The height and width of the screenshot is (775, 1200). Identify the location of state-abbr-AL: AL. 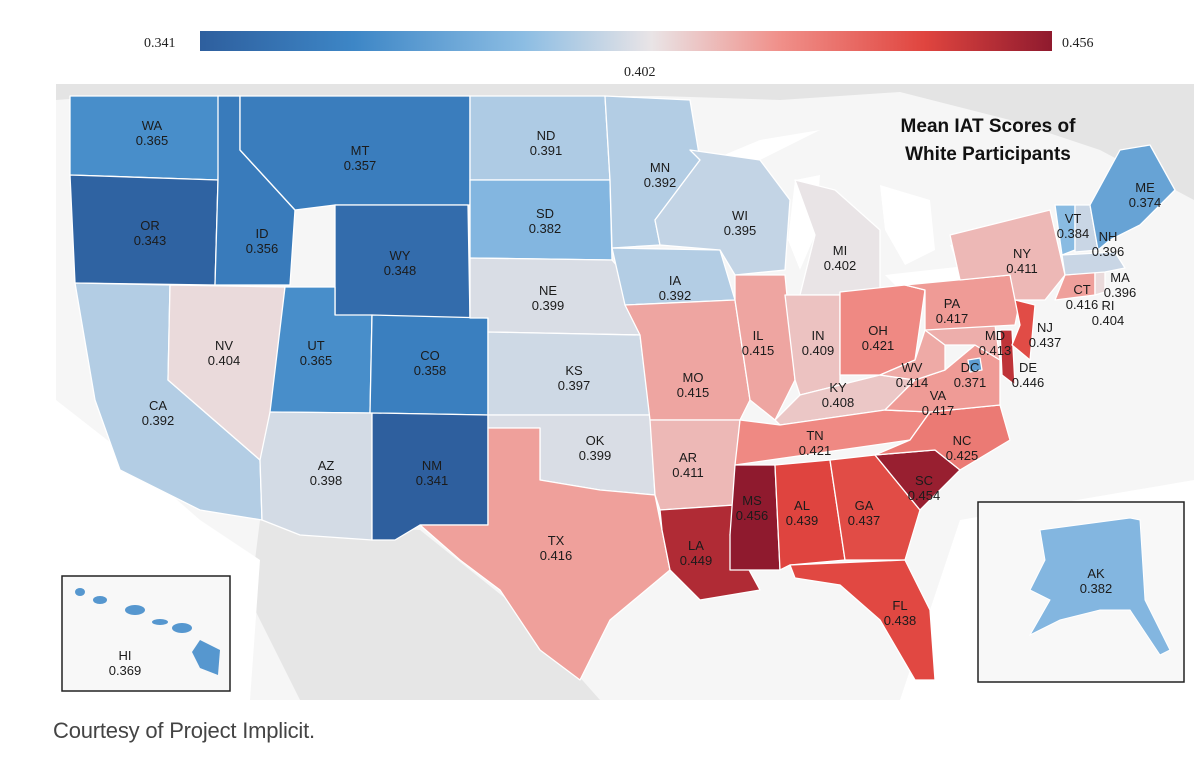
(802, 505).